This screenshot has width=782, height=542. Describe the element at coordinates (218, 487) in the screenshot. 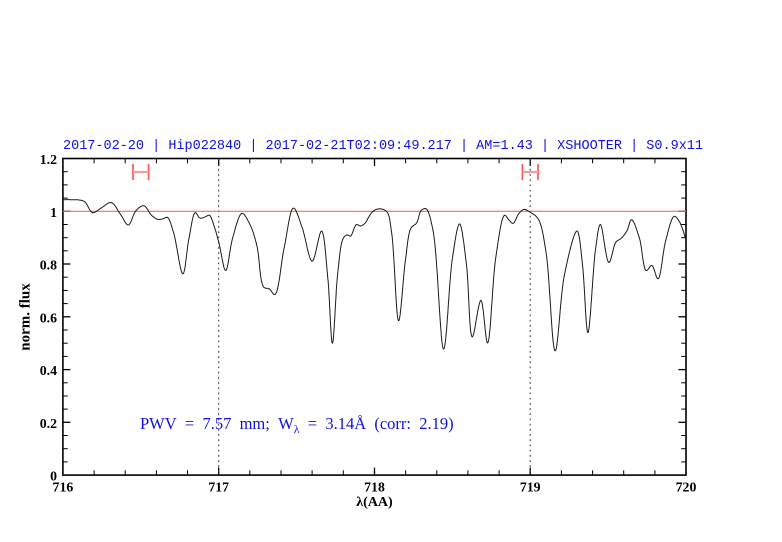

I see `svg-text: 717` at that location.